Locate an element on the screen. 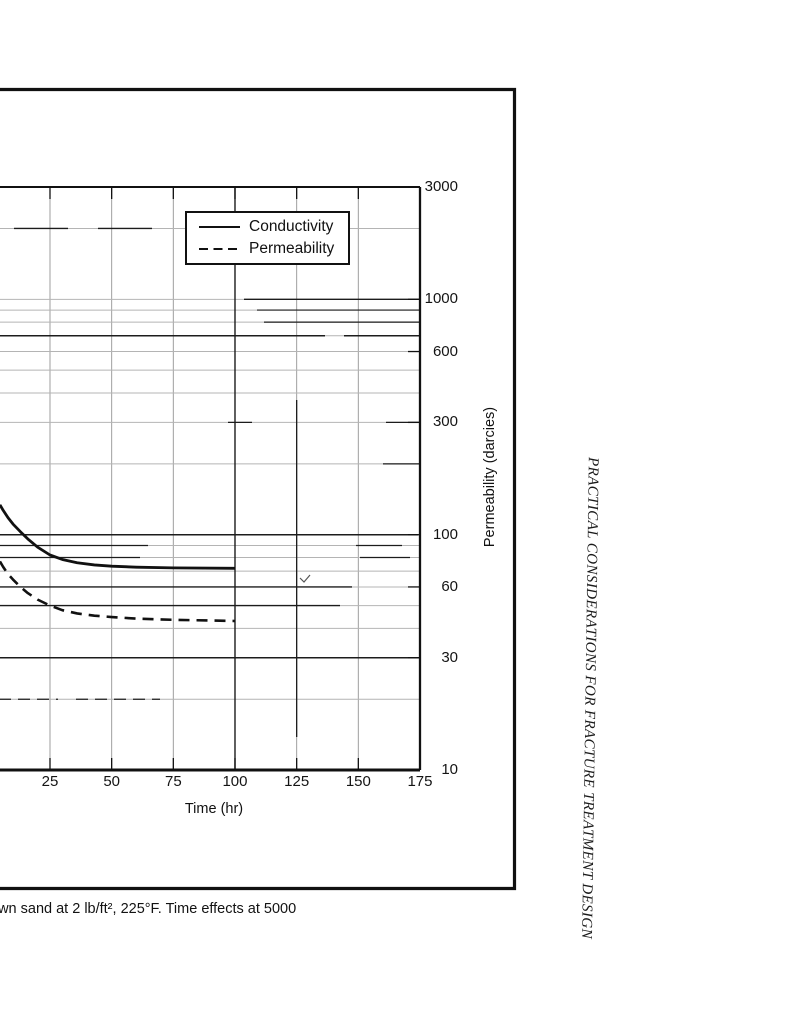 The image size is (791, 1024). x-tick-label-125: 125 is located at coordinates (297, 781).